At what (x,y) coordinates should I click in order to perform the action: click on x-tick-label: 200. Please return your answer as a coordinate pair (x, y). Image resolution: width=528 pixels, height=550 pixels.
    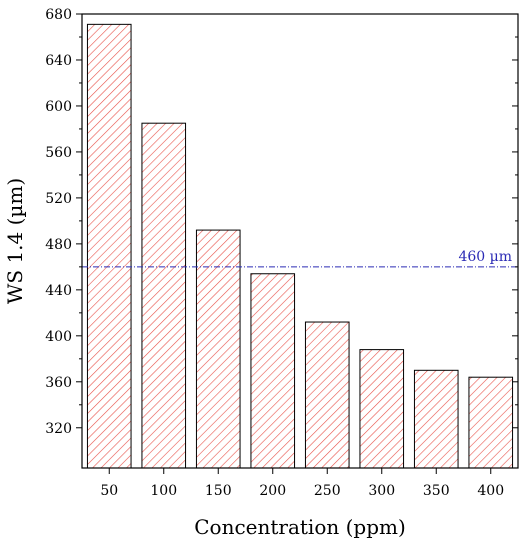
    Looking at the image, I should click on (272, 491).